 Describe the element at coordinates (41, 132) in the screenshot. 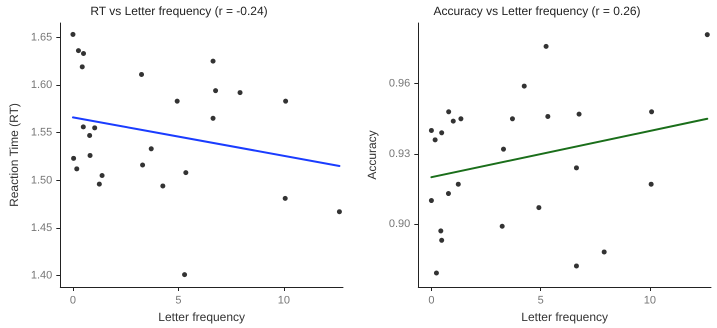

I see `y-tick-label: 1.55` at that location.